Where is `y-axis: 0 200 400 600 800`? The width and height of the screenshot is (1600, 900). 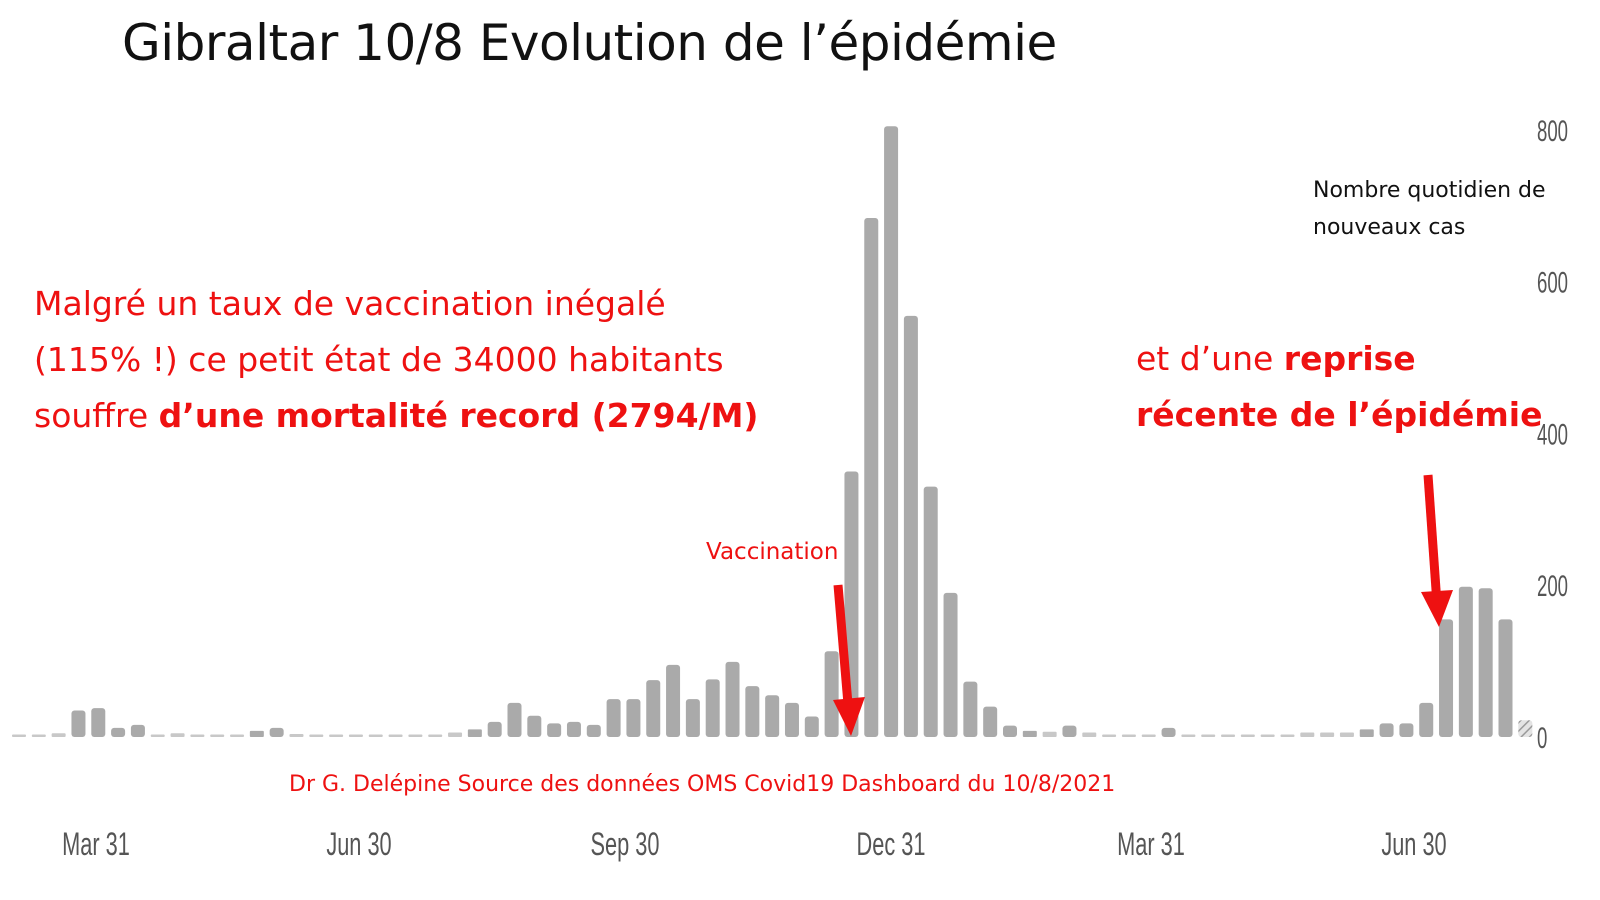 y-axis: 0 200 400 600 800 is located at coordinates (1552, 435).